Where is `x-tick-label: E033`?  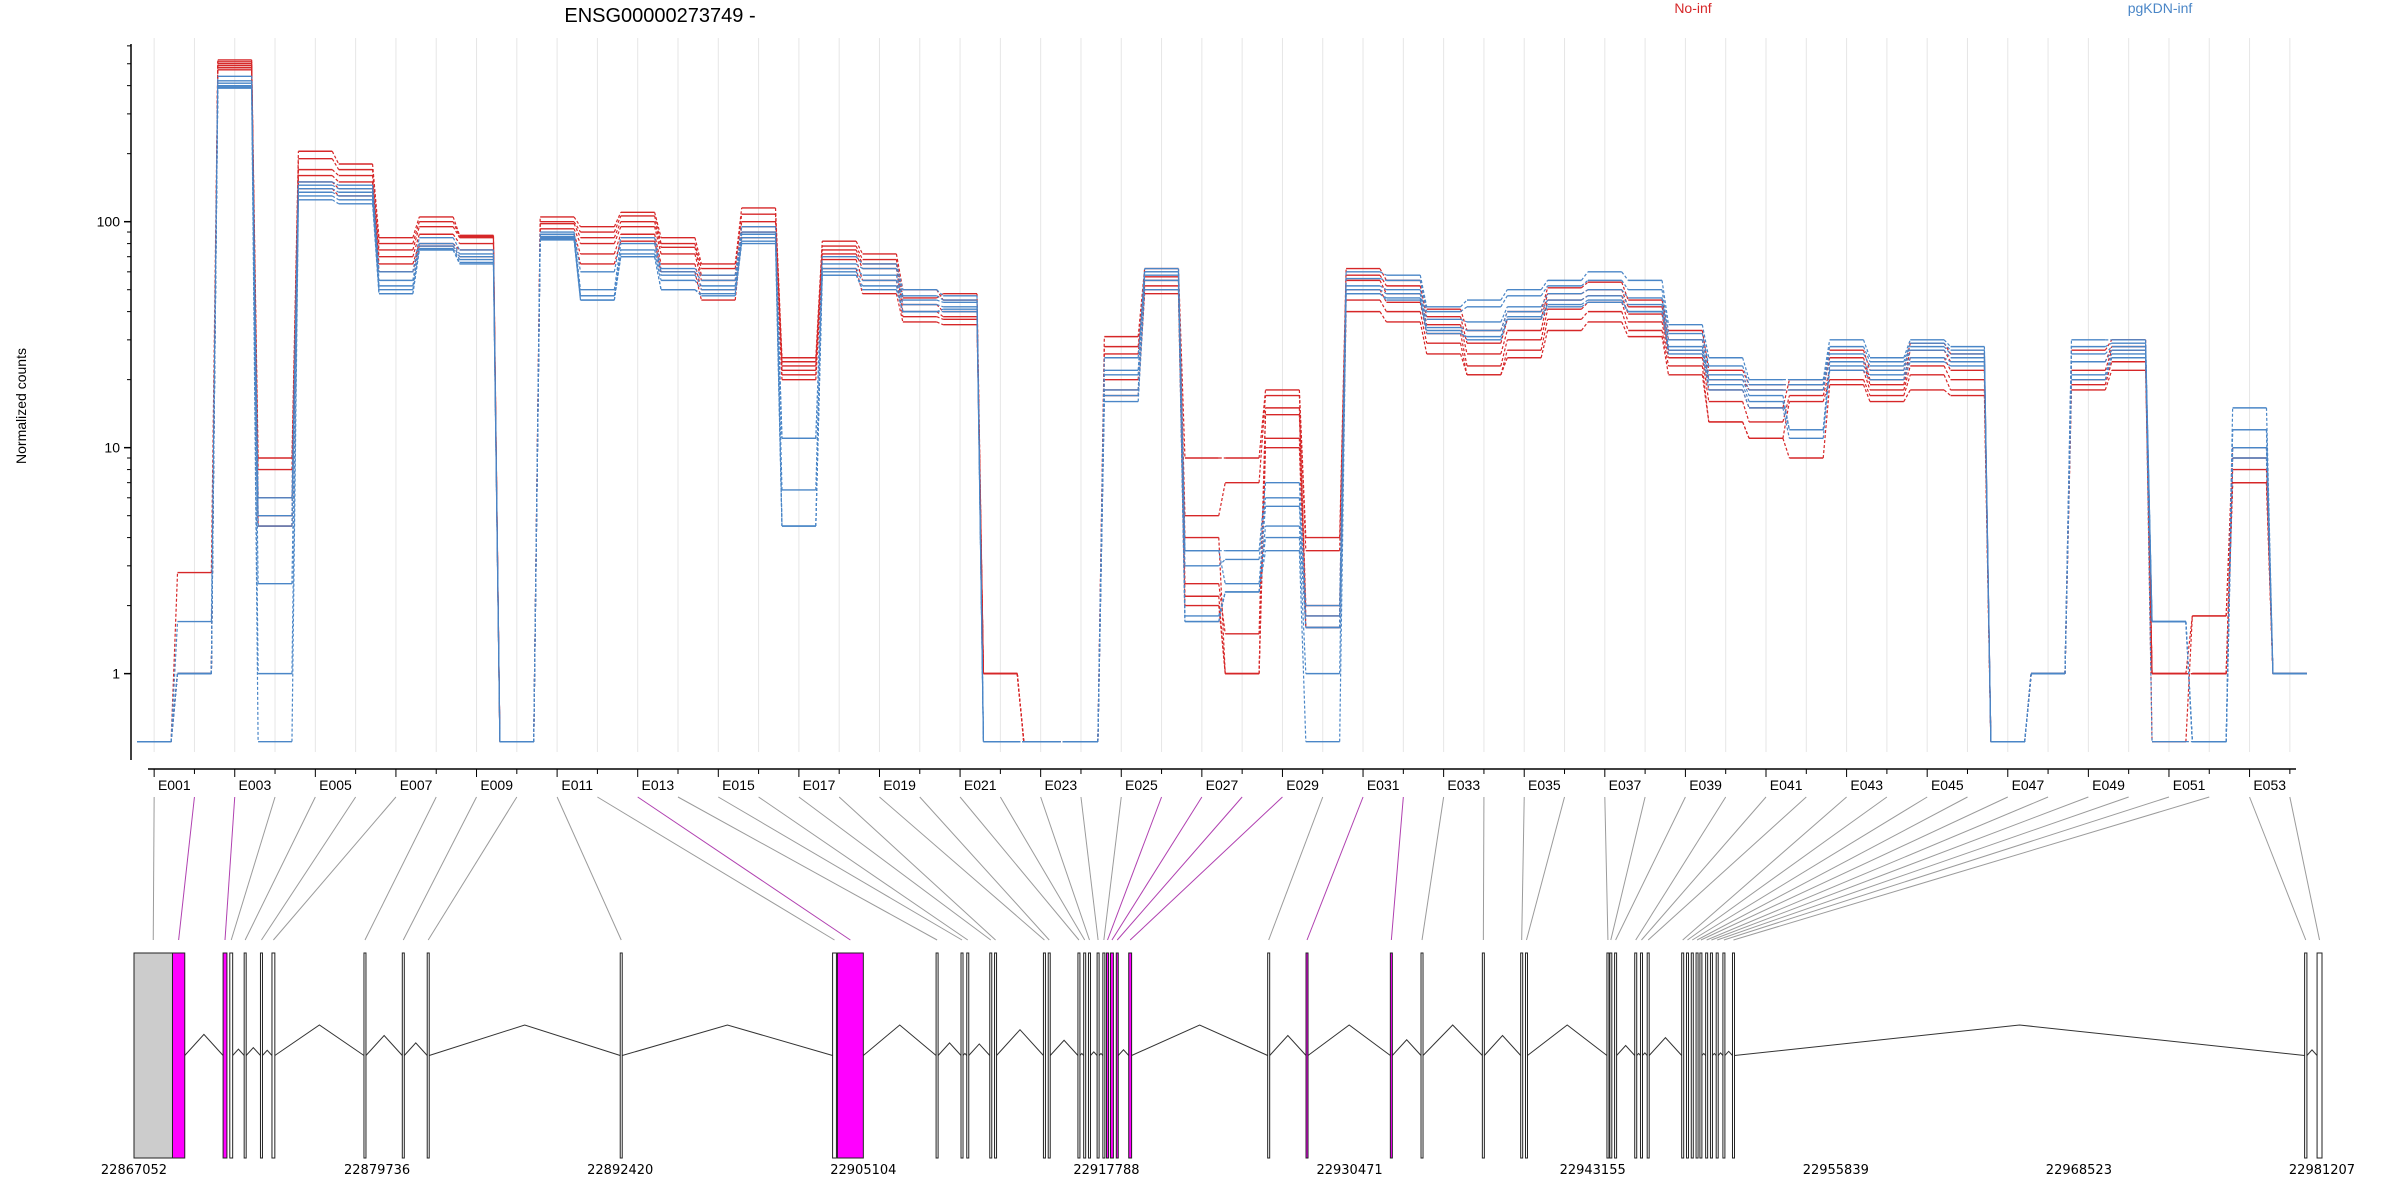
x-tick-label: E033 is located at coordinates (1463, 785).